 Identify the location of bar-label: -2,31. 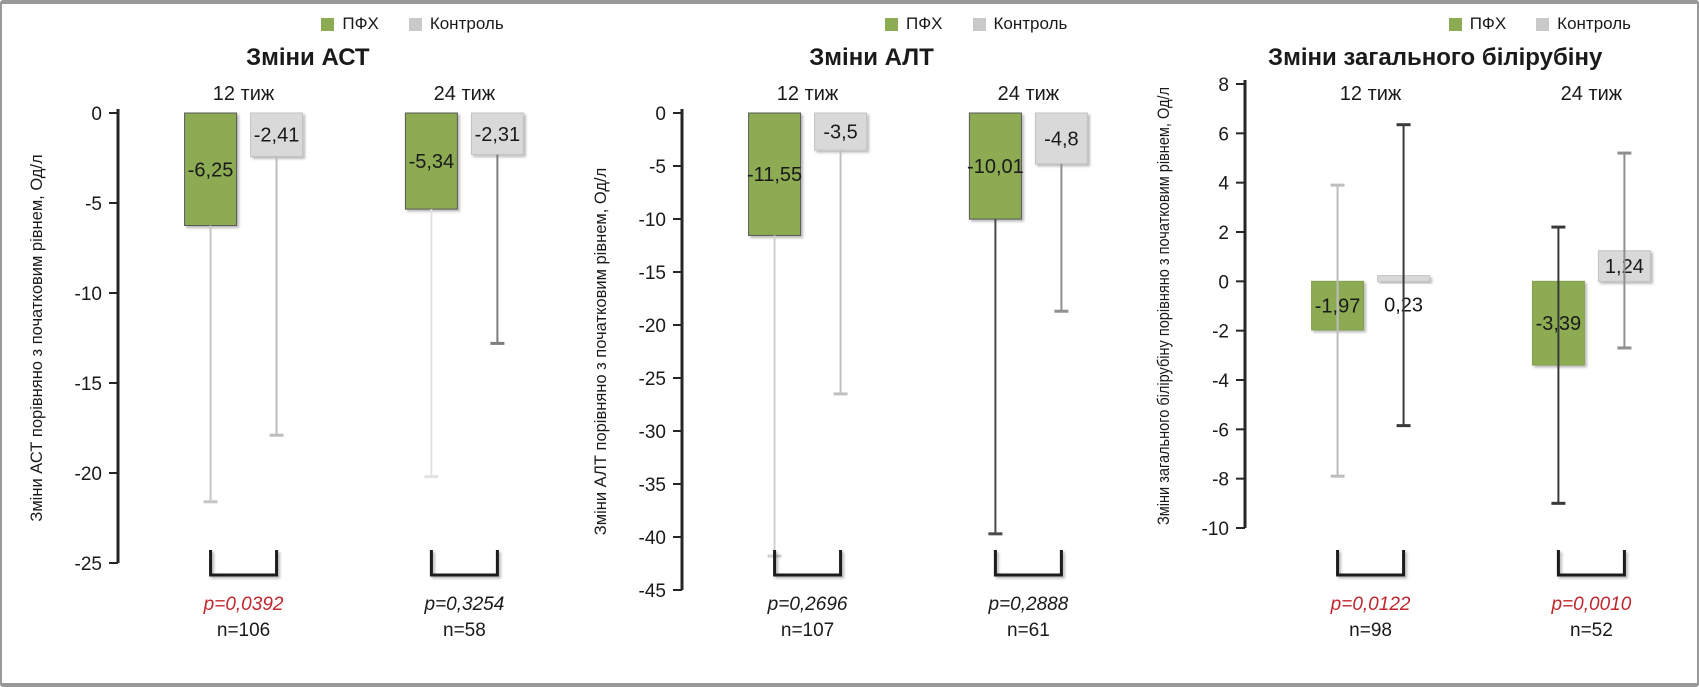
(497, 135).